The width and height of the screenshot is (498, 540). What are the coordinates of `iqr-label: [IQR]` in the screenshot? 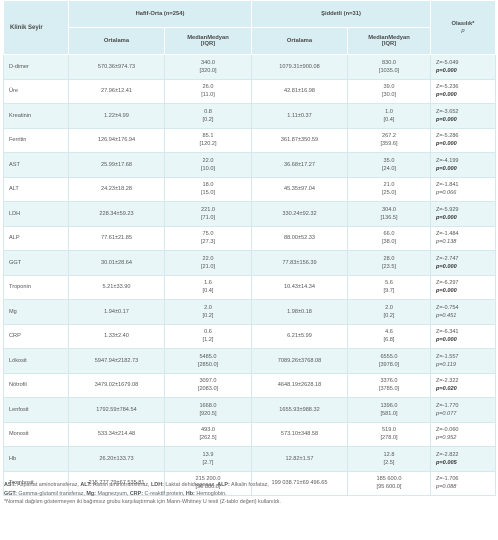 It's located at (389, 44).